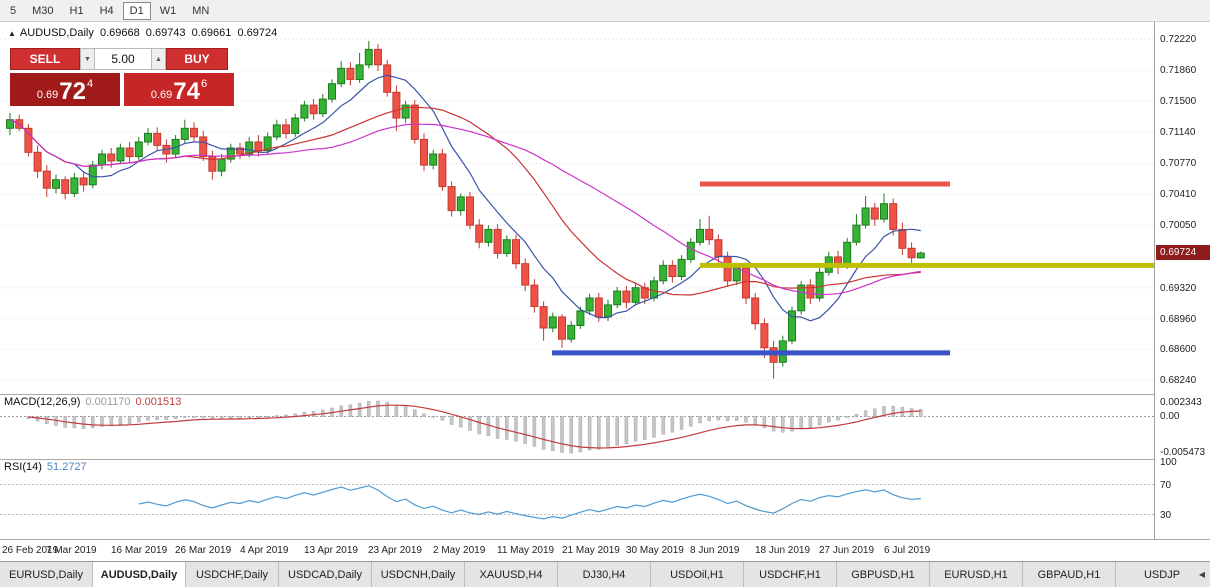 Image resolution: width=1210 pixels, height=587 pixels. I want to click on chart-tab-gbpaud-h1: GBPAUD,H1, so click(1069, 574).